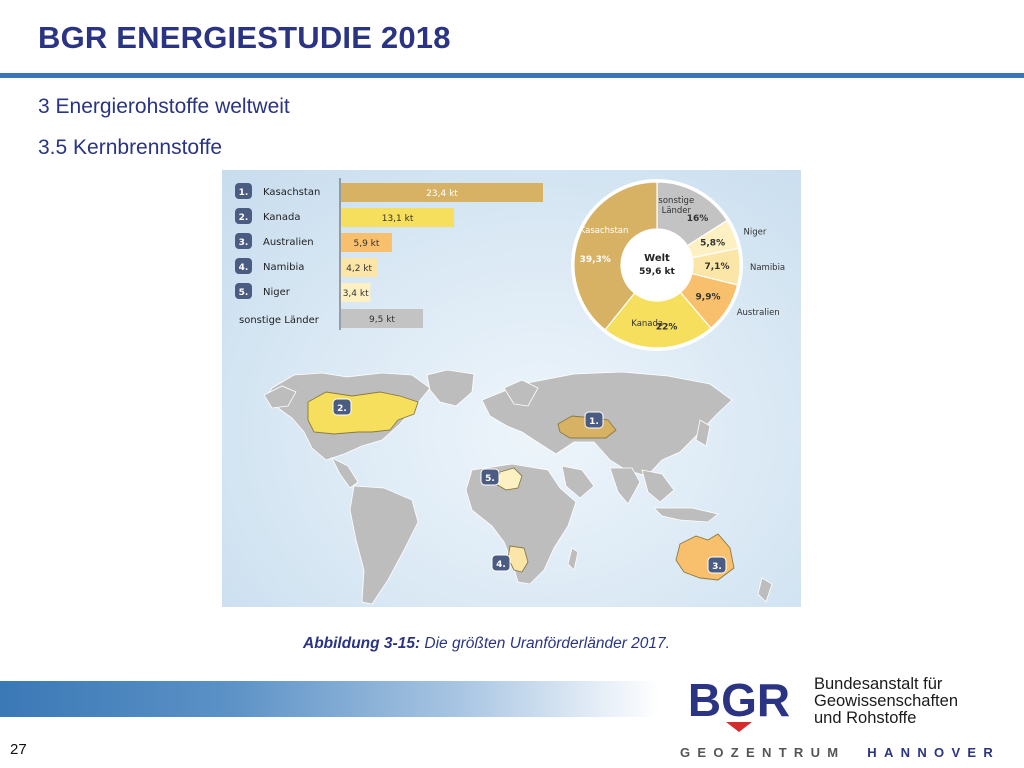 The height and width of the screenshot is (768, 1024). I want to click on japan-landmass, so click(703, 433).